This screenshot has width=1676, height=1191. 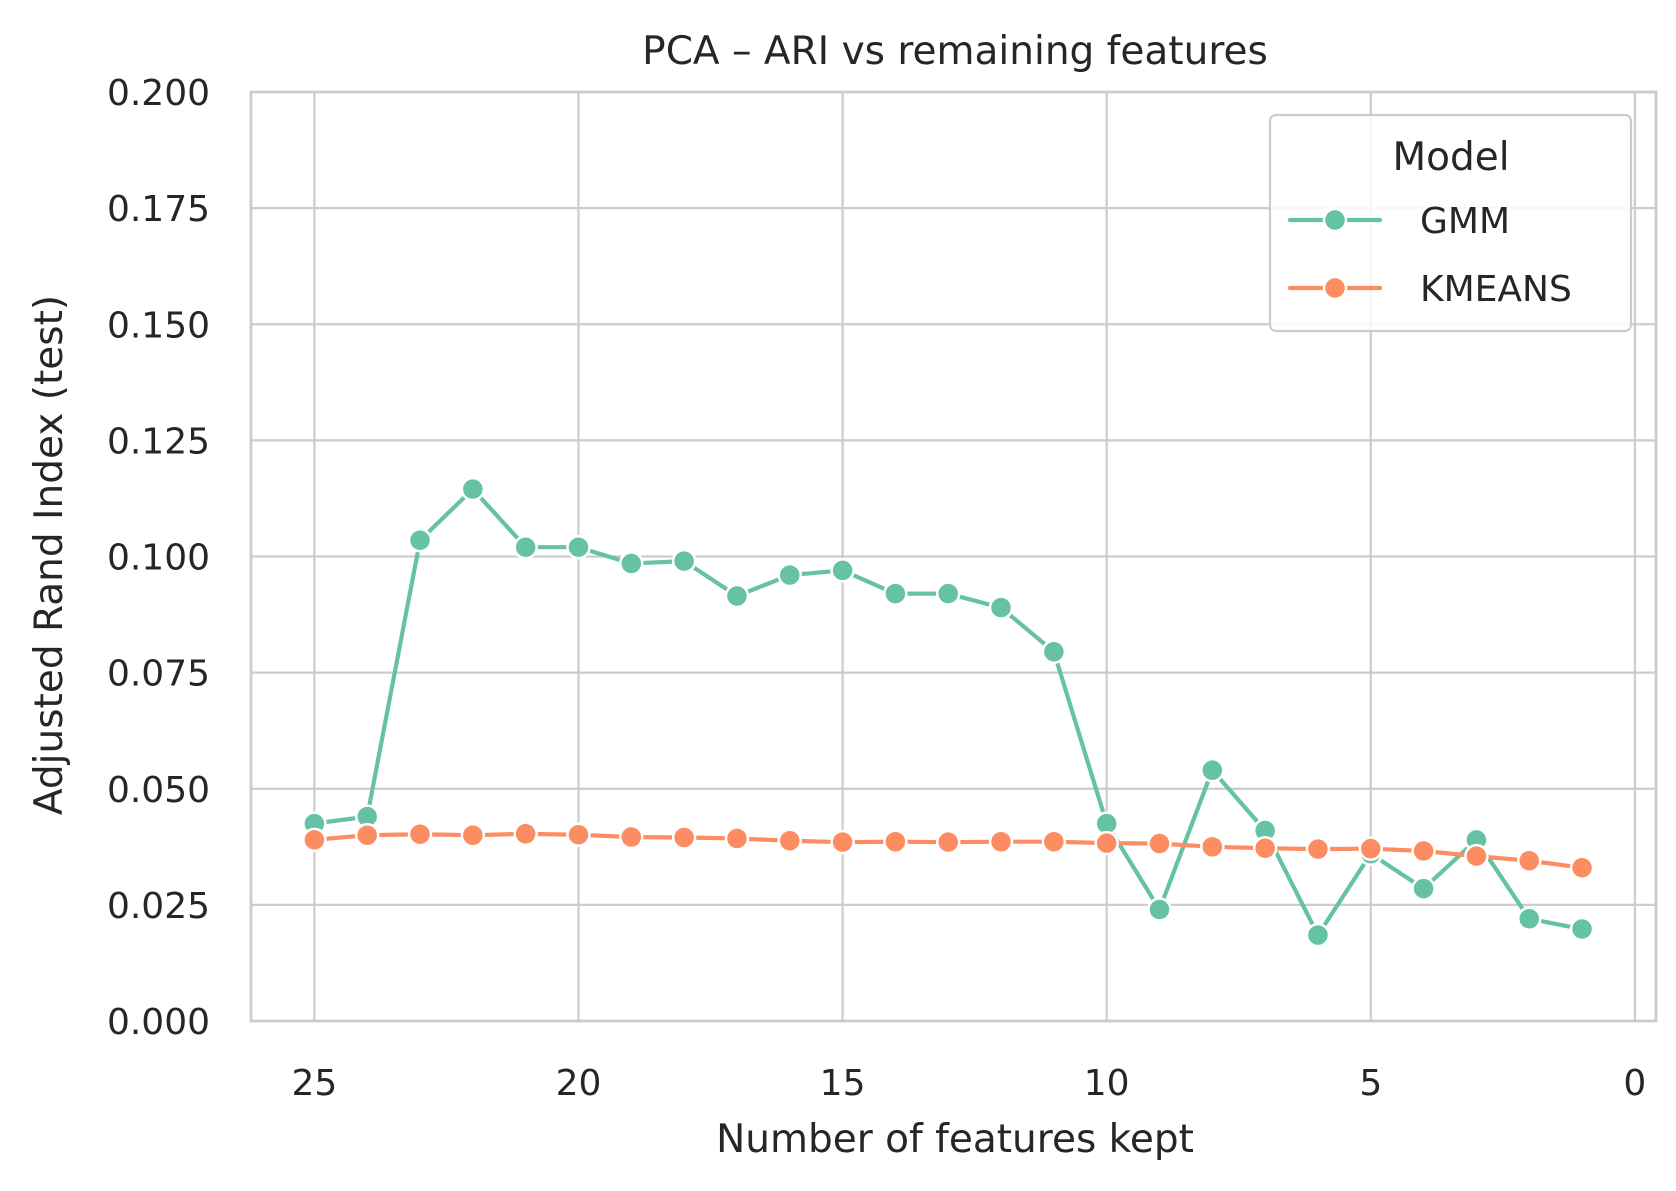 I want to click on y-axis-label: Adjusted Rand Index (test), so click(x=49, y=555).